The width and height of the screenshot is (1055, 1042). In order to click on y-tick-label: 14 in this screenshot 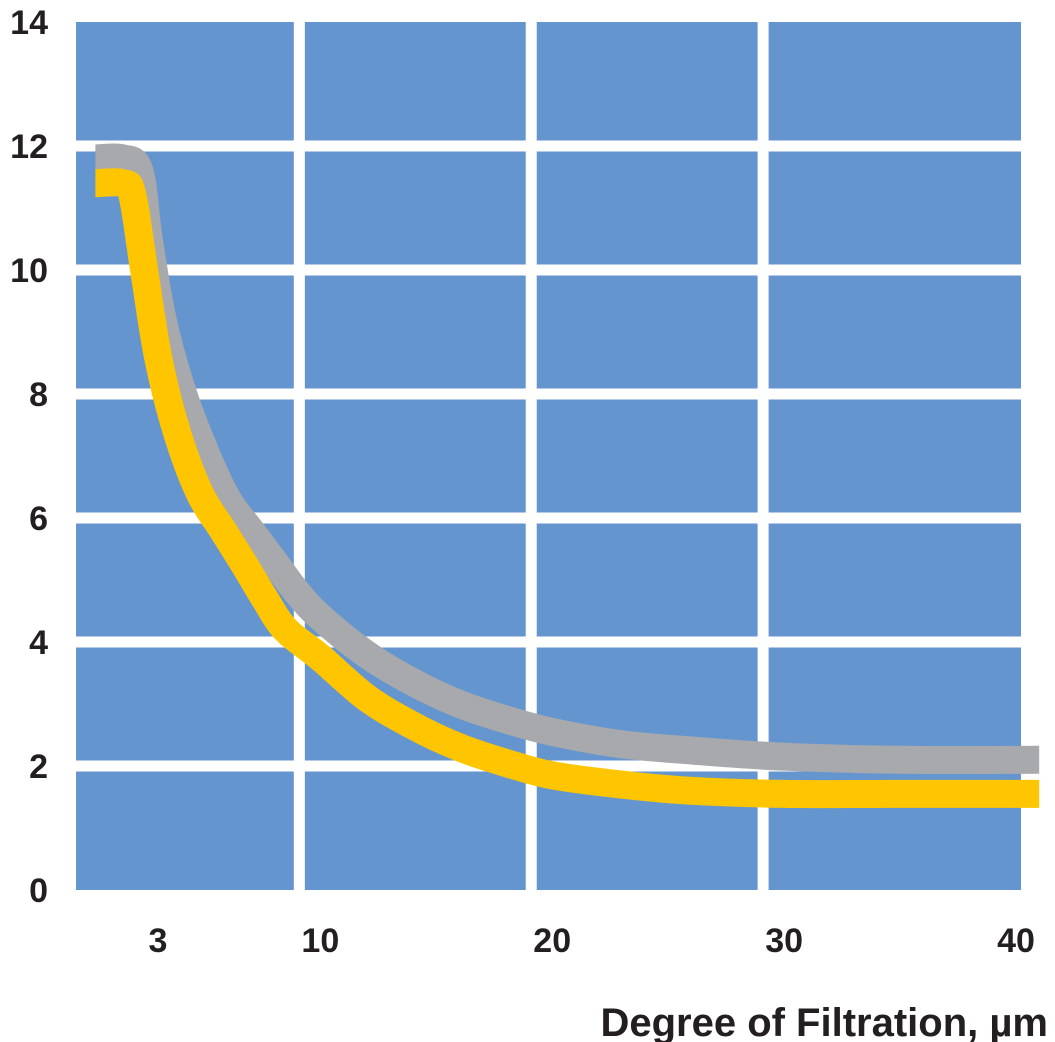, I will do `click(29, 23)`.